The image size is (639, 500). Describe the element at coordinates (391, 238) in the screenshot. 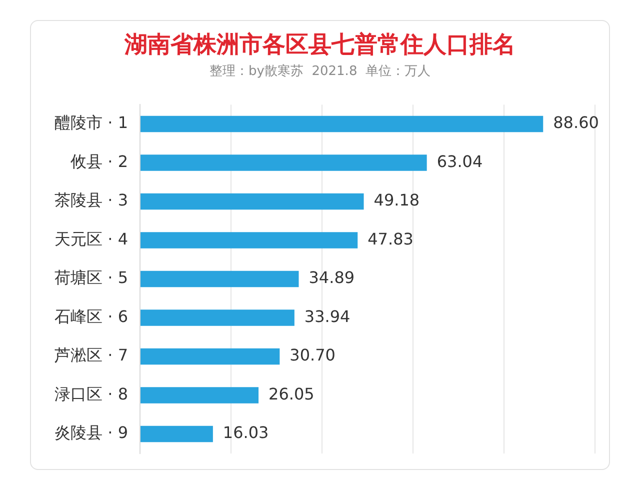

I see `data-label: 47.83` at that location.